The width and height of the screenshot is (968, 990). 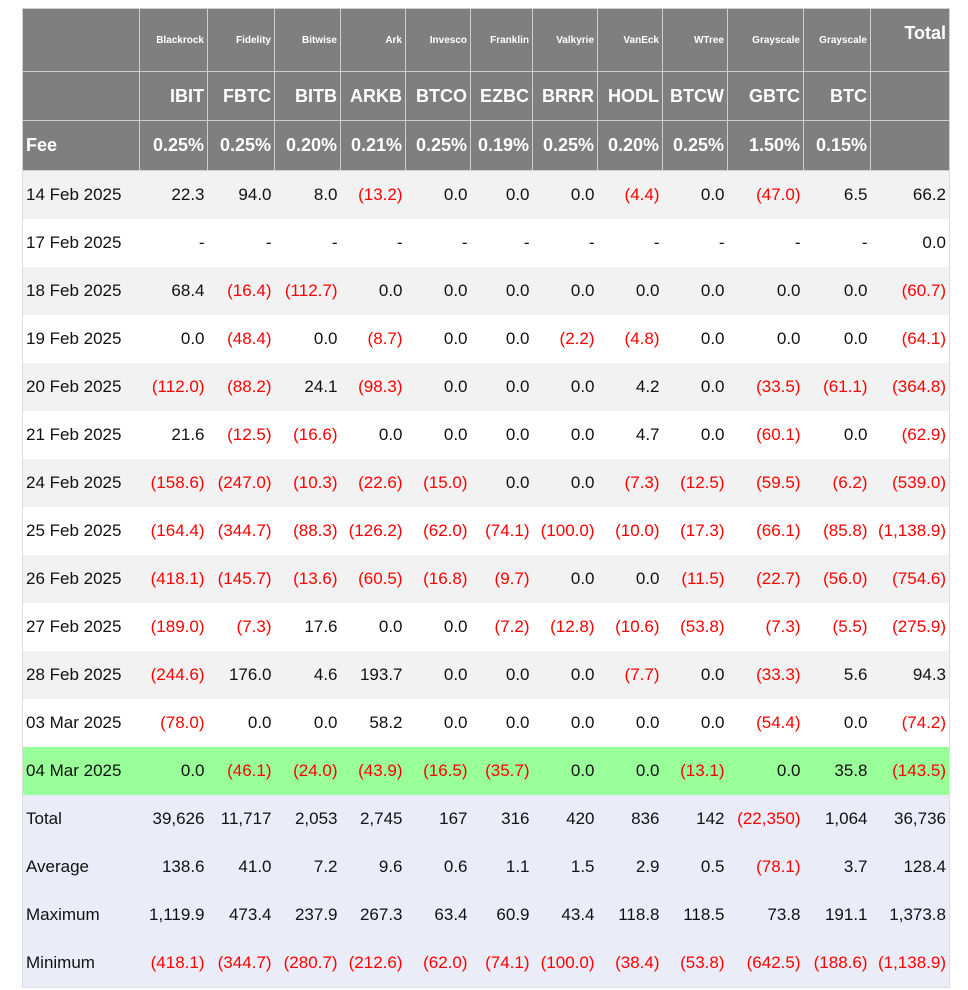 I want to click on fee-value: 0.25%, so click(x=695, y=145).